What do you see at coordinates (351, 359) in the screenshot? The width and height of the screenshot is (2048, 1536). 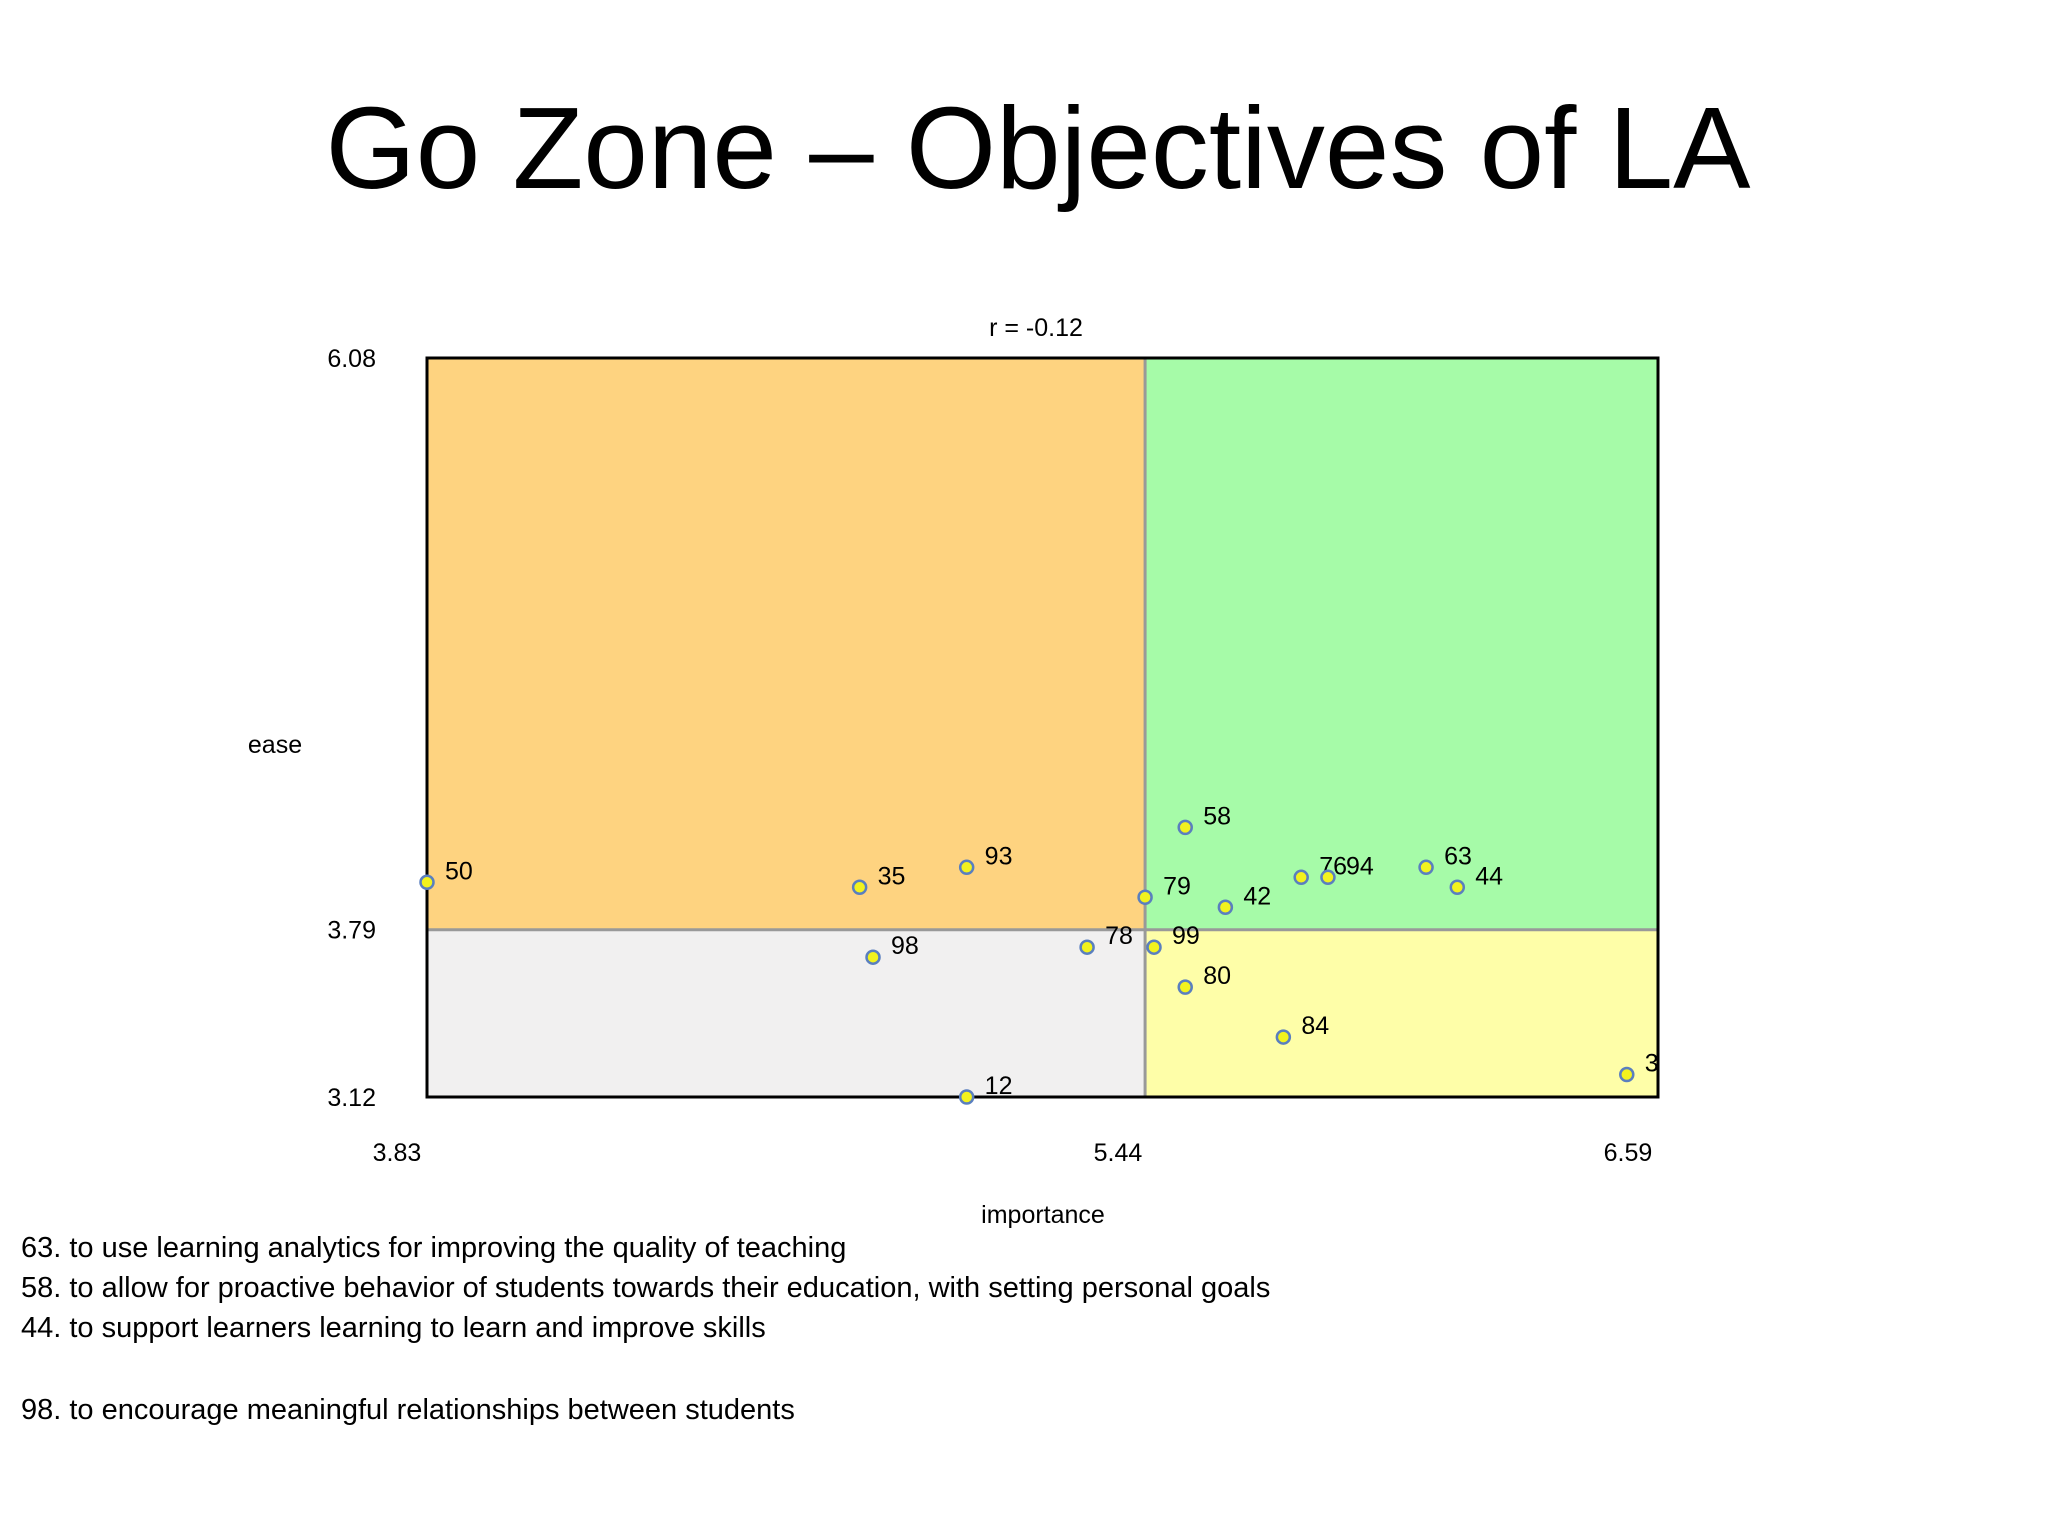 I see `y-tick-label: 6.08` at bounding box center [351, 359].